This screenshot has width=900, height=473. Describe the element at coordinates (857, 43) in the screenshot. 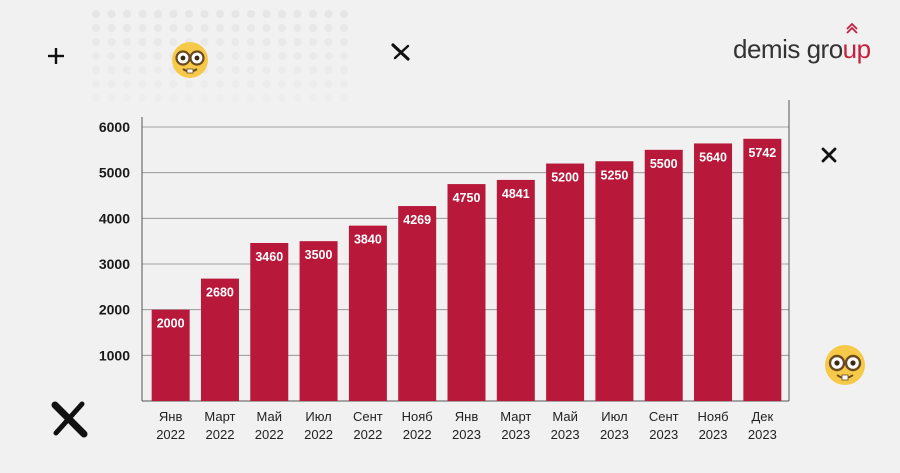

I see `logo-accent-text: up` at that location.